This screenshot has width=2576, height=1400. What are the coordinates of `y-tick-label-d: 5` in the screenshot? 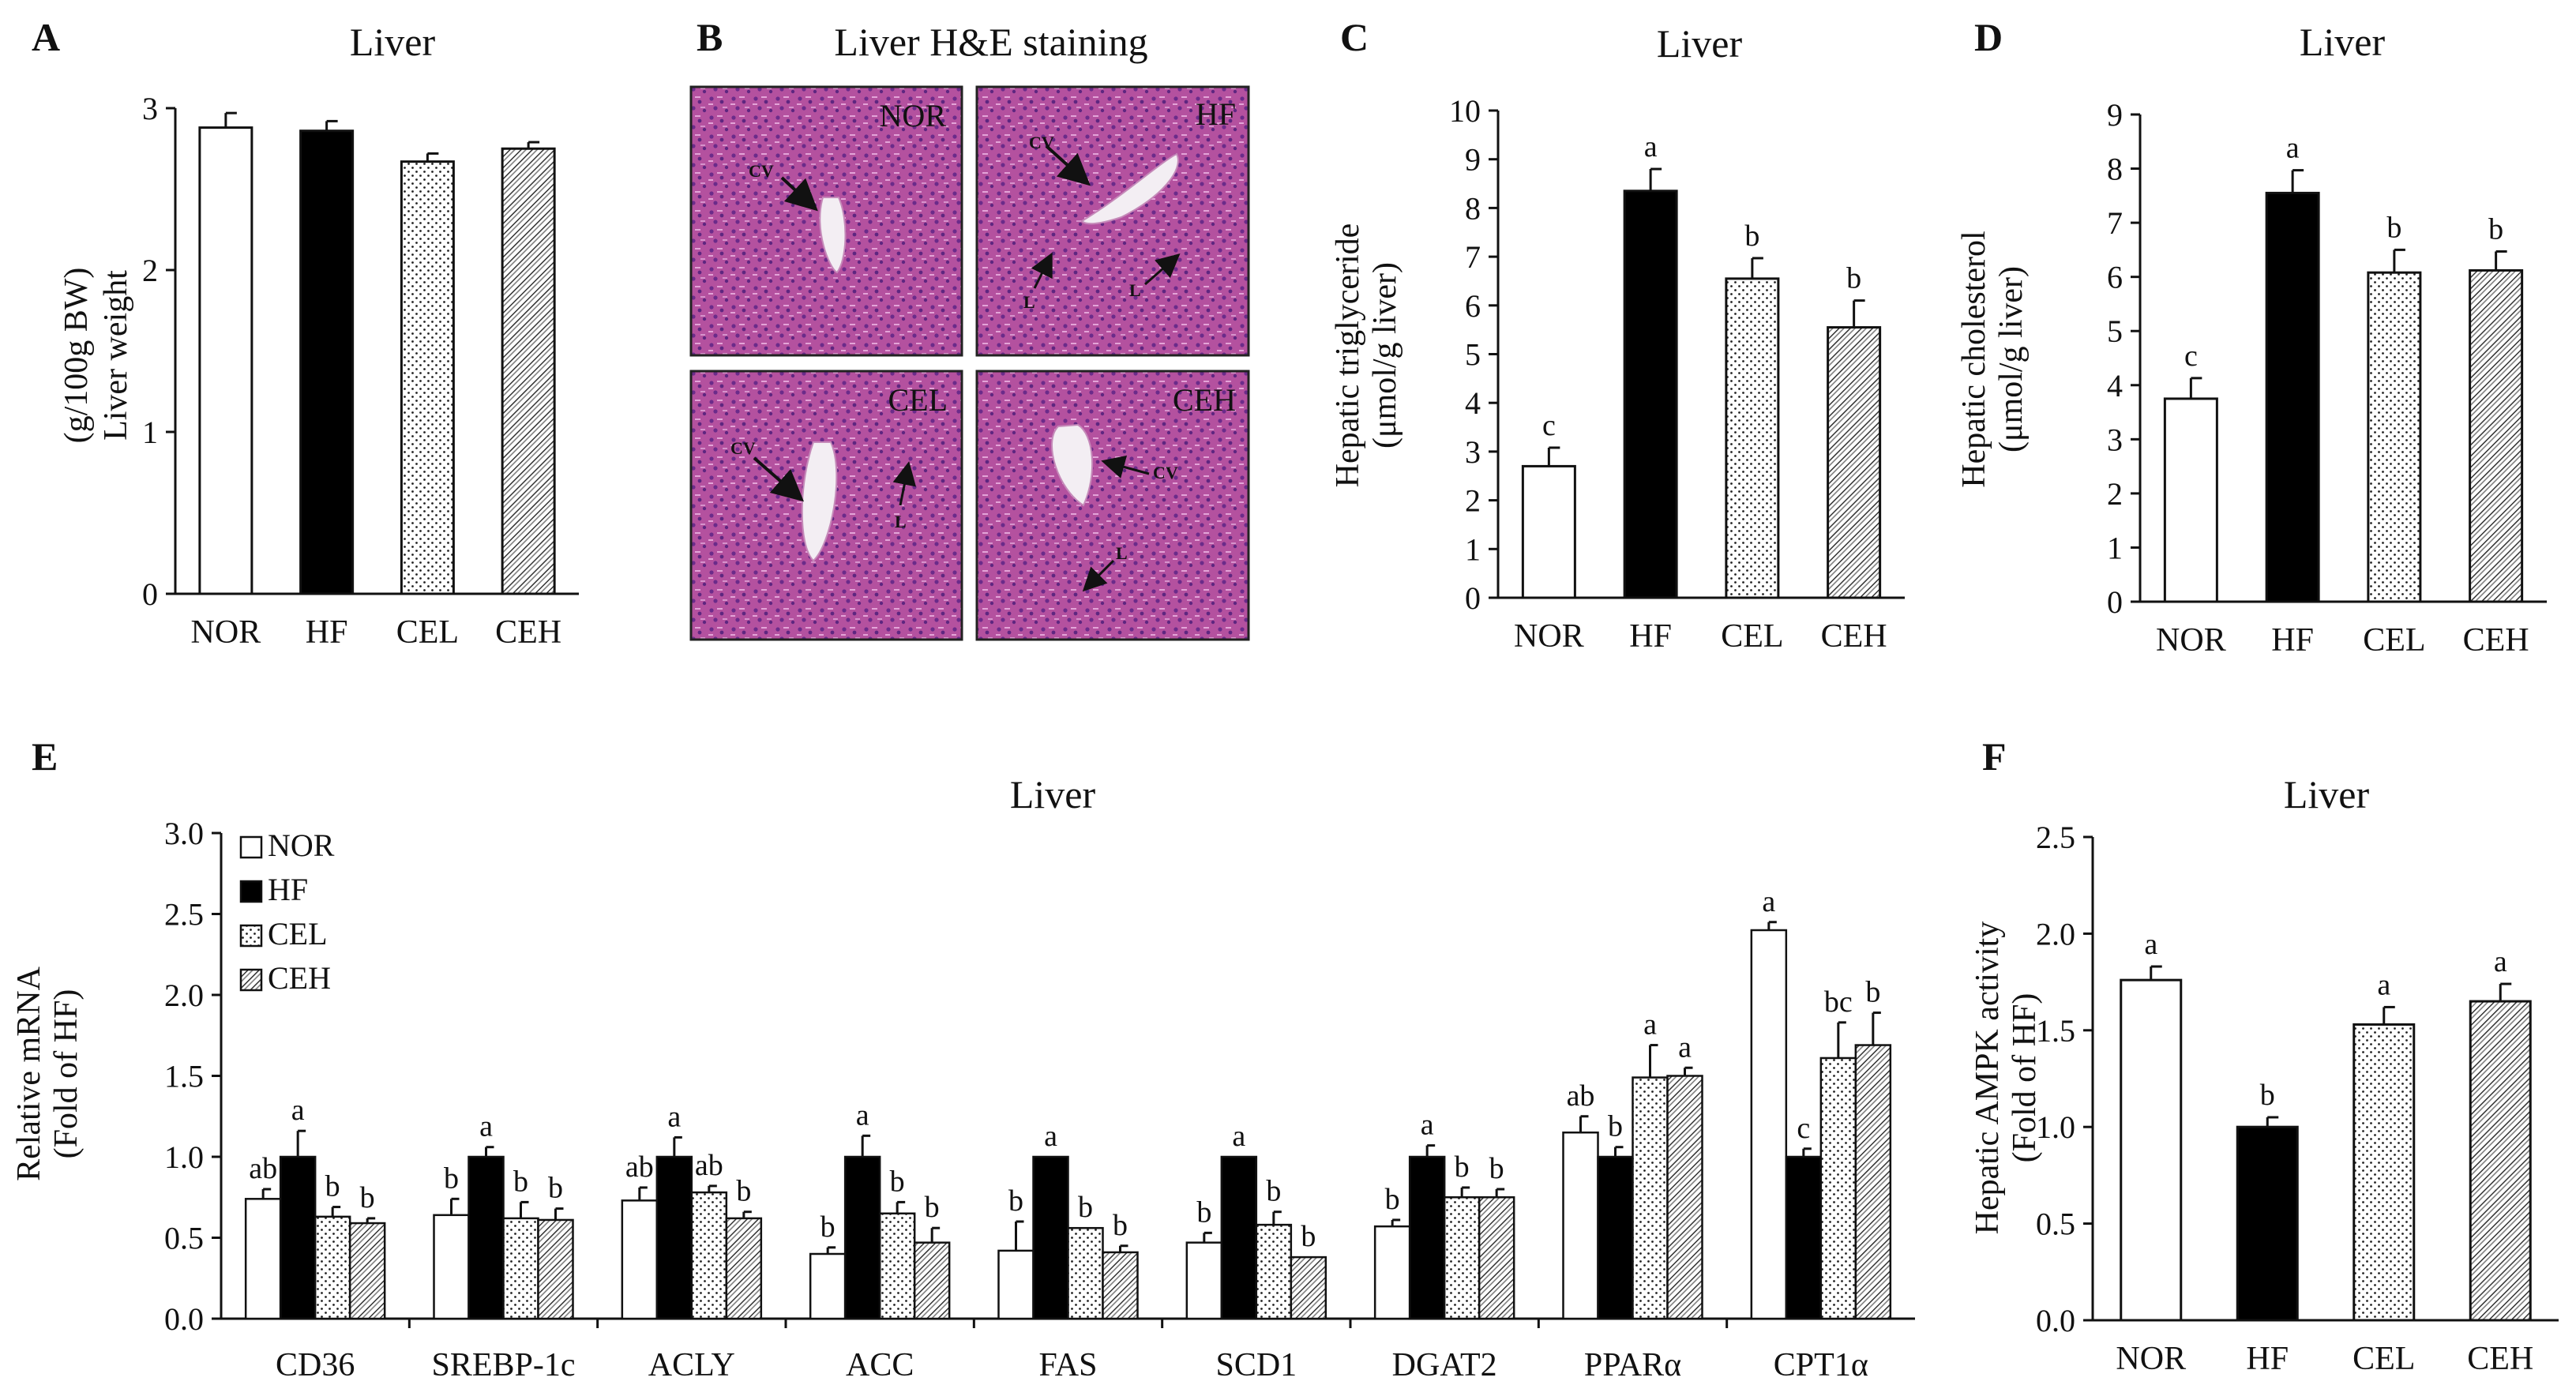 It's located at (2115, 331).